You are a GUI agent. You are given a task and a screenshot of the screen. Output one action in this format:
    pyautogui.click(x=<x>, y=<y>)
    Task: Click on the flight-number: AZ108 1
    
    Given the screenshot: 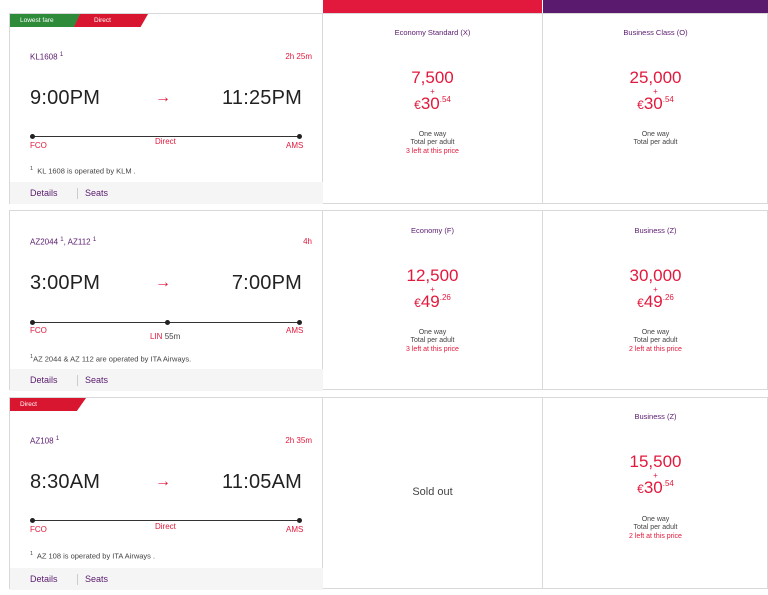 What is the action you would take?
    pyautogui.click(x=45, y=441)
    